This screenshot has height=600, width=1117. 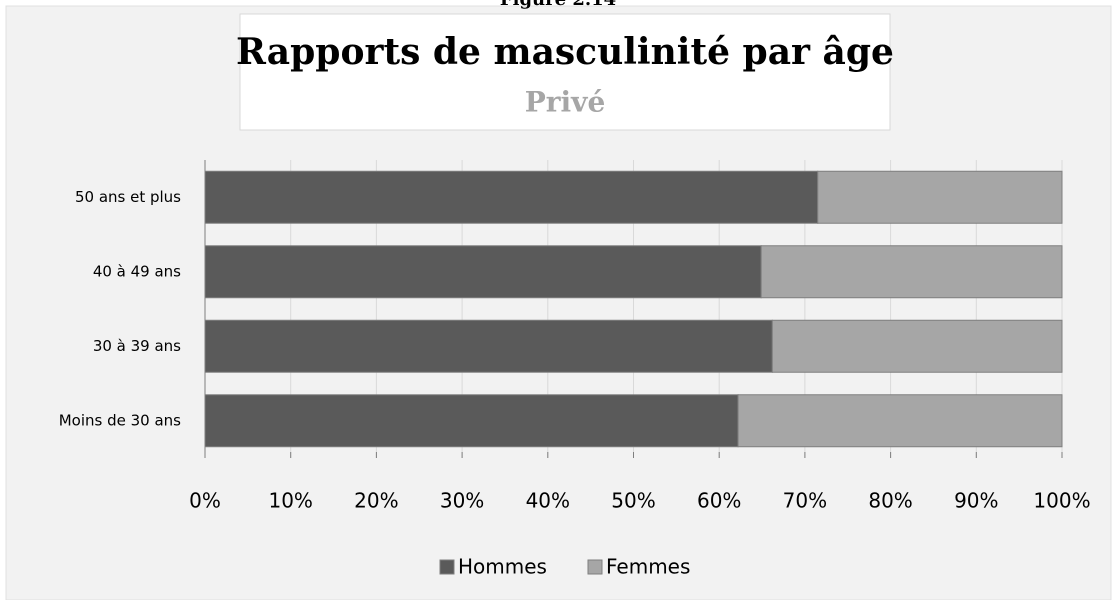 What do you see at coordinates (558, 5) in the screenshot?
I see `figure-label: Figure 2.14` at bounding box center [558, 5].